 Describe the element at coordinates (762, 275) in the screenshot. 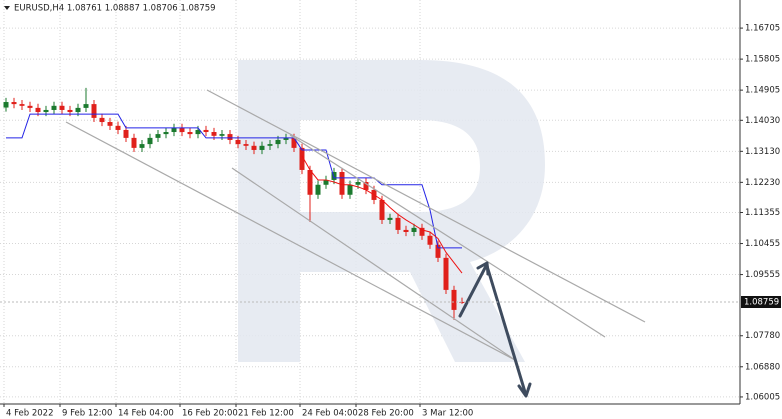

I see `y-tick-label: 1.09555` at that location.